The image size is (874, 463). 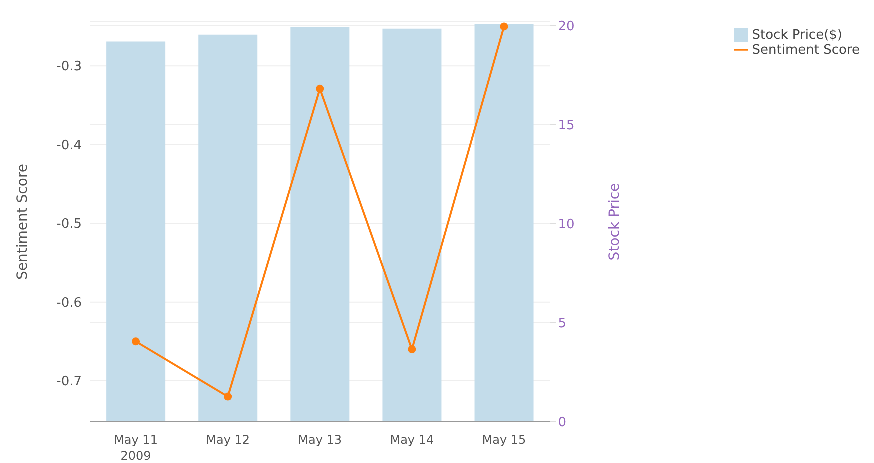 What do you see at coordinates (228, 440) in the screenshot?
I see `x-tick-label: May 12` at bounding box center [228, 440].